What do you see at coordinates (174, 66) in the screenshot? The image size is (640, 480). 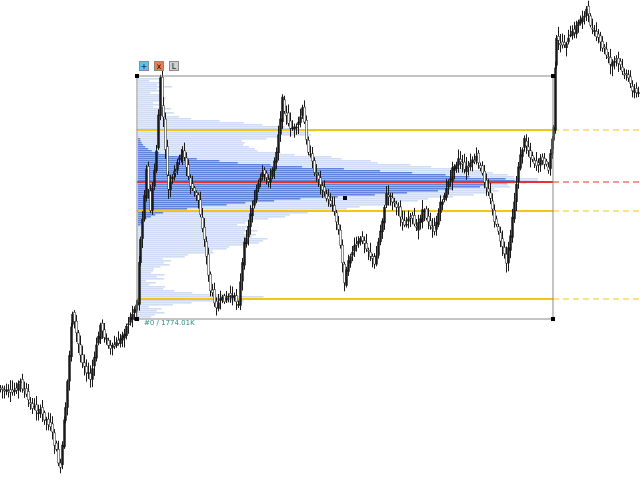 I see `lock-button: L` at bounding box center [174, 66].